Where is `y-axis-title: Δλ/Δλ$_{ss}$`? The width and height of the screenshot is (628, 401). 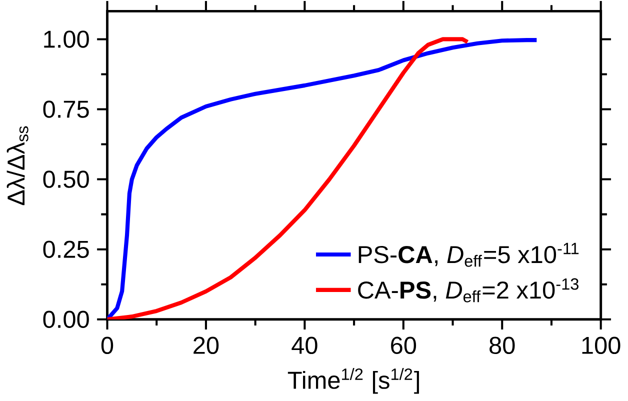
y-axis-title: Δλ/Δλ$_{ss}$ is located at coordinates (17, 166).